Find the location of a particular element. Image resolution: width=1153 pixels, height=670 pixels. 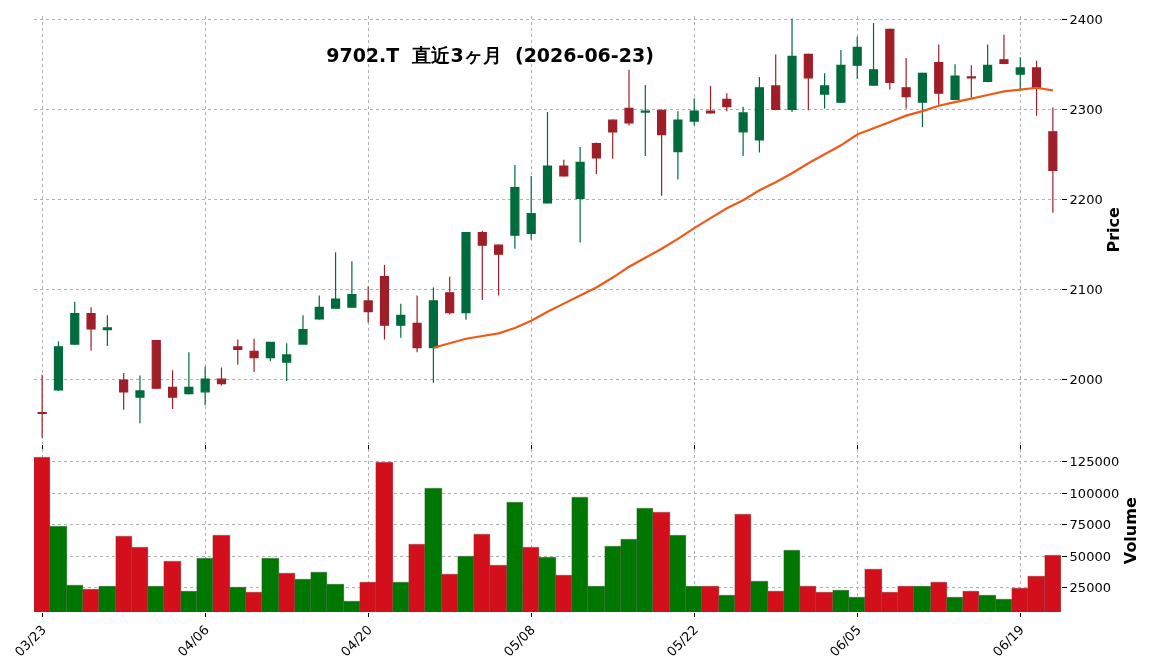

y-axis-title: Price is located at coordinates (1114, 230).